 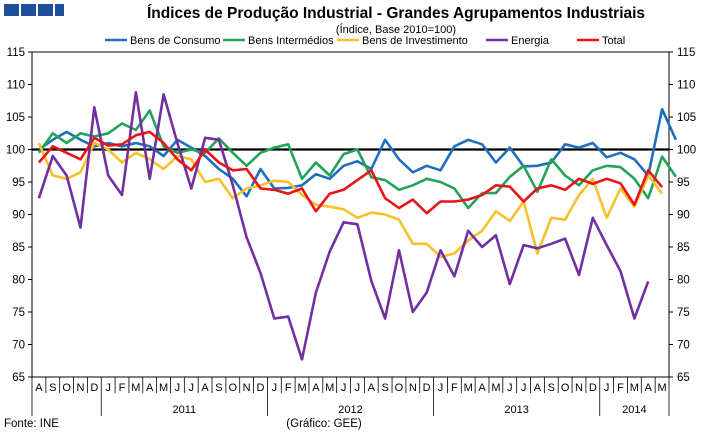 What do you see at coordinates (530, 41) in the screenshot?
I see `legend-label-3: Energia` at bounding box center [530, 41].